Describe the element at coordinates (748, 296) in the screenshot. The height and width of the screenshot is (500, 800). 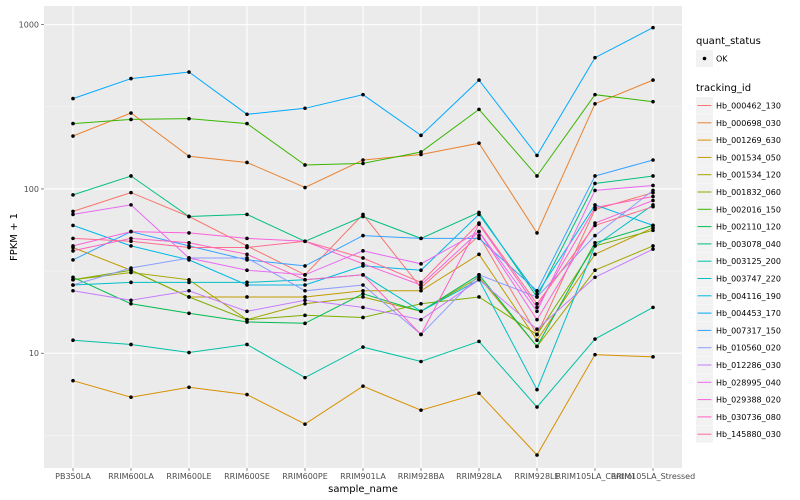
I see `legend-label: Hb_004116_190` at that location.